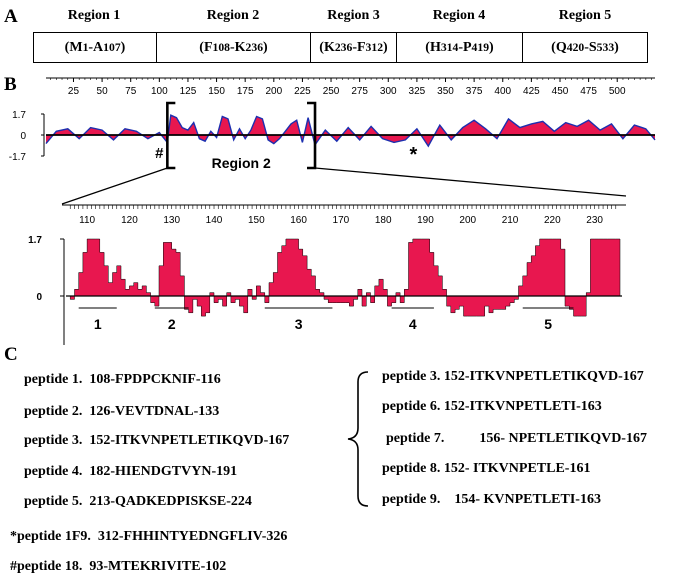  What do you see at coordinates (122, 379) in the screenshot?
I see `peptide-row: peptide 1. 108-FPDPCKNIF-116` at bounding box center [122, 379].